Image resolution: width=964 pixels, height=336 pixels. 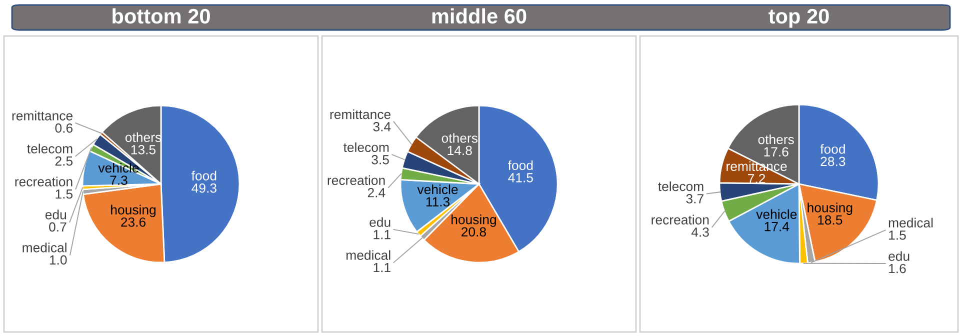 I want to click on data-label: 1.0, so click(x=58, y=260).